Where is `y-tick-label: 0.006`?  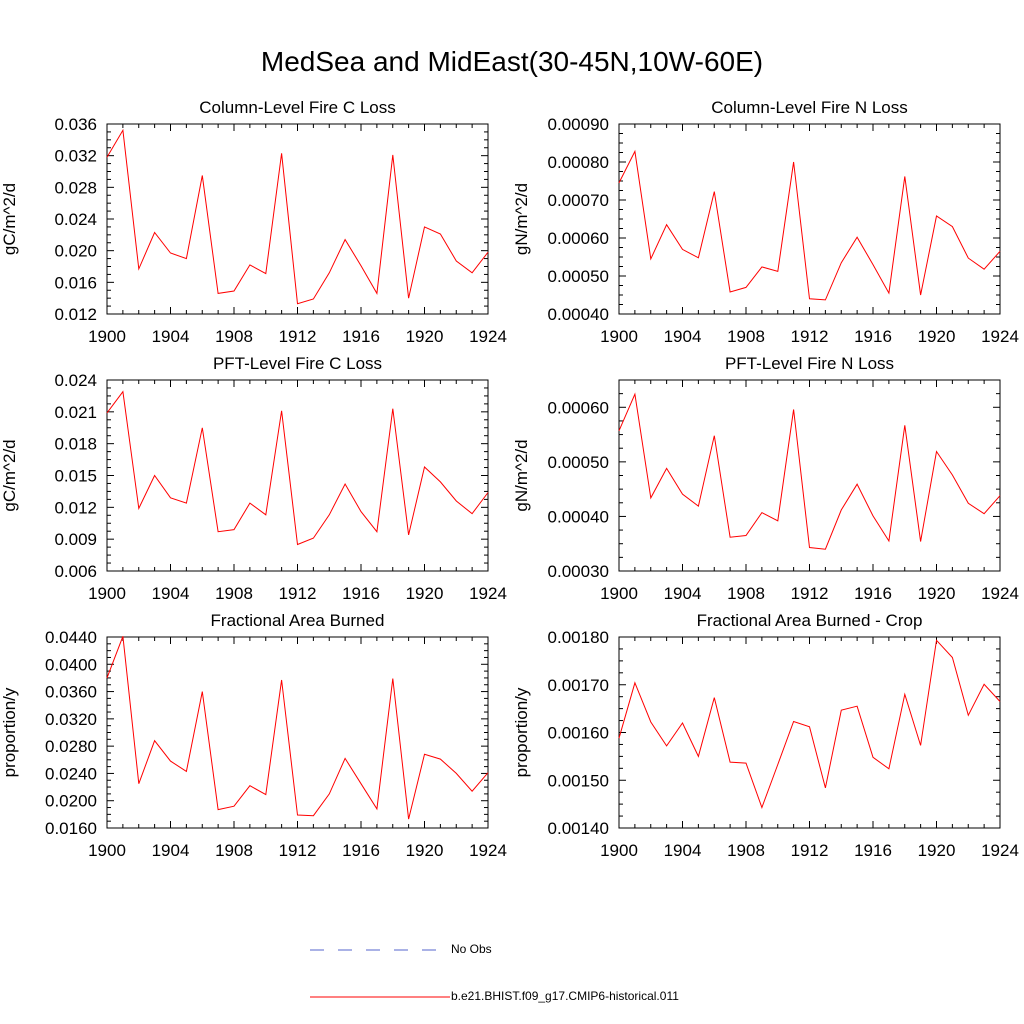
y-tick-label: 0.006 is located at coordinates (75, 571).